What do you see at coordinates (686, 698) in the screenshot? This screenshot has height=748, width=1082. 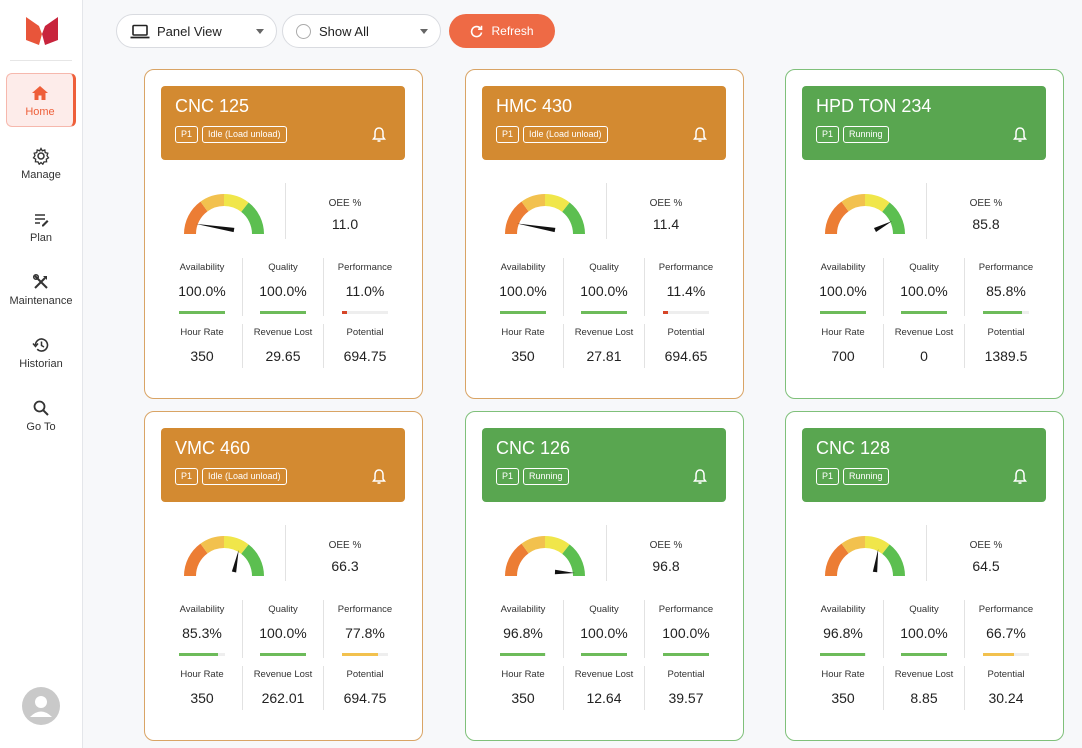 I see `potential-value: 39.57` at bounding box center [686, 698].